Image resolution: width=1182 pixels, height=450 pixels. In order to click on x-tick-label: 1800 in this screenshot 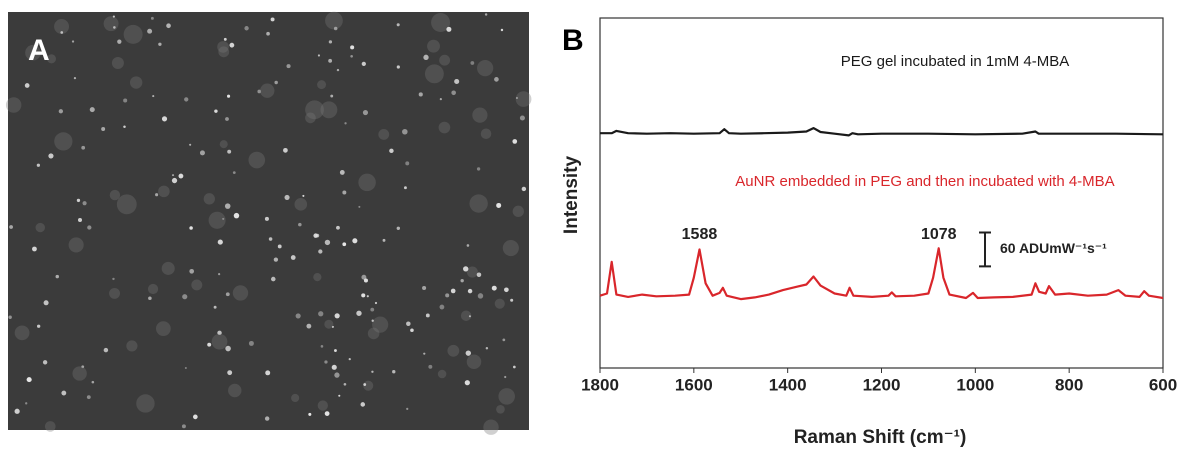, I will do `click(600, 384)`.